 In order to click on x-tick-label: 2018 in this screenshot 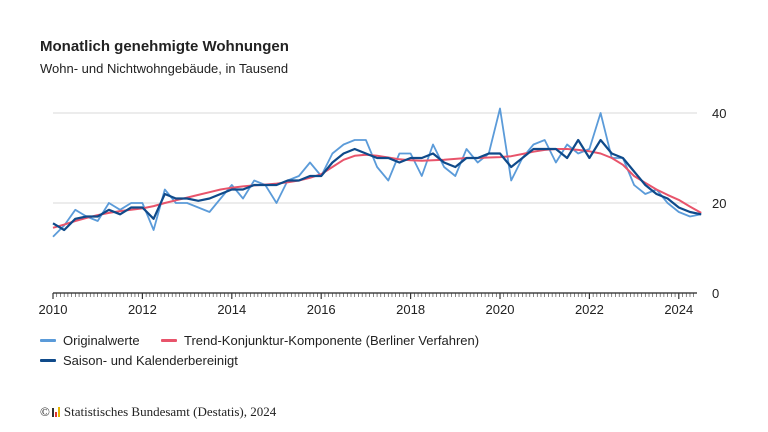, I will do `click(410, 309)`.